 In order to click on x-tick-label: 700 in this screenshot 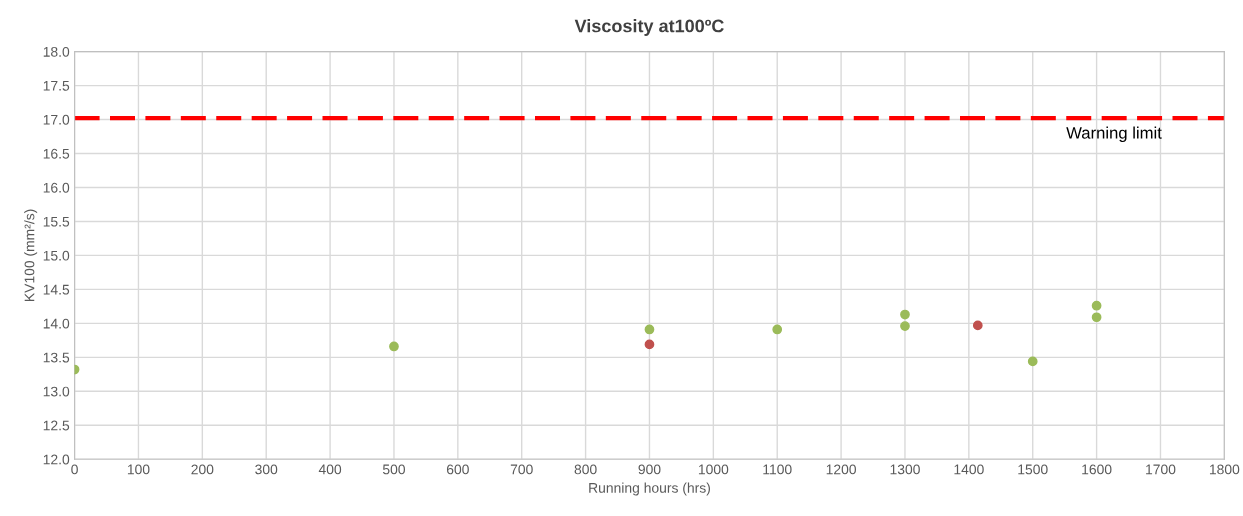, I will do `click(521, 469)`.